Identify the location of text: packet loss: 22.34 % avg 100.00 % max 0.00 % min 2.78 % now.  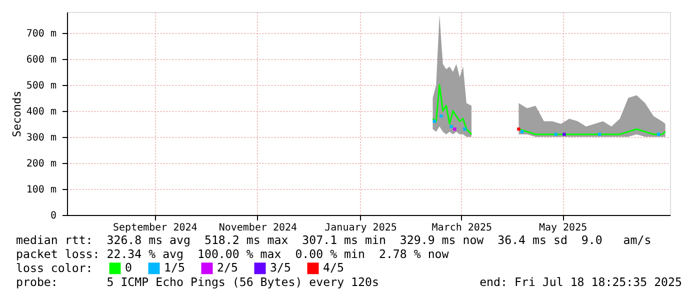
(232, 254).